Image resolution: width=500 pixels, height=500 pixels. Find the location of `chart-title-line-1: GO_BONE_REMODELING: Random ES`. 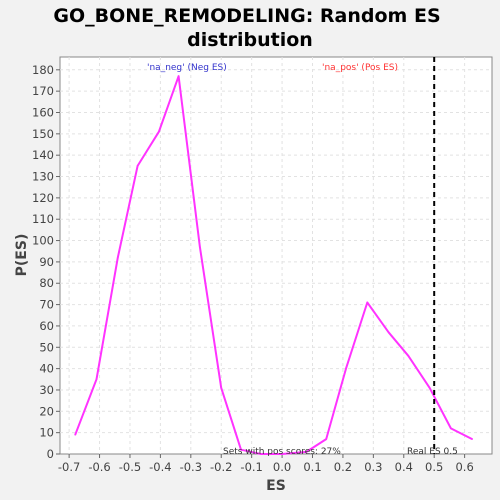

chart-title-line-1: GO_BONE_REMODELING: Random ES is located at coordinates (246, 16).